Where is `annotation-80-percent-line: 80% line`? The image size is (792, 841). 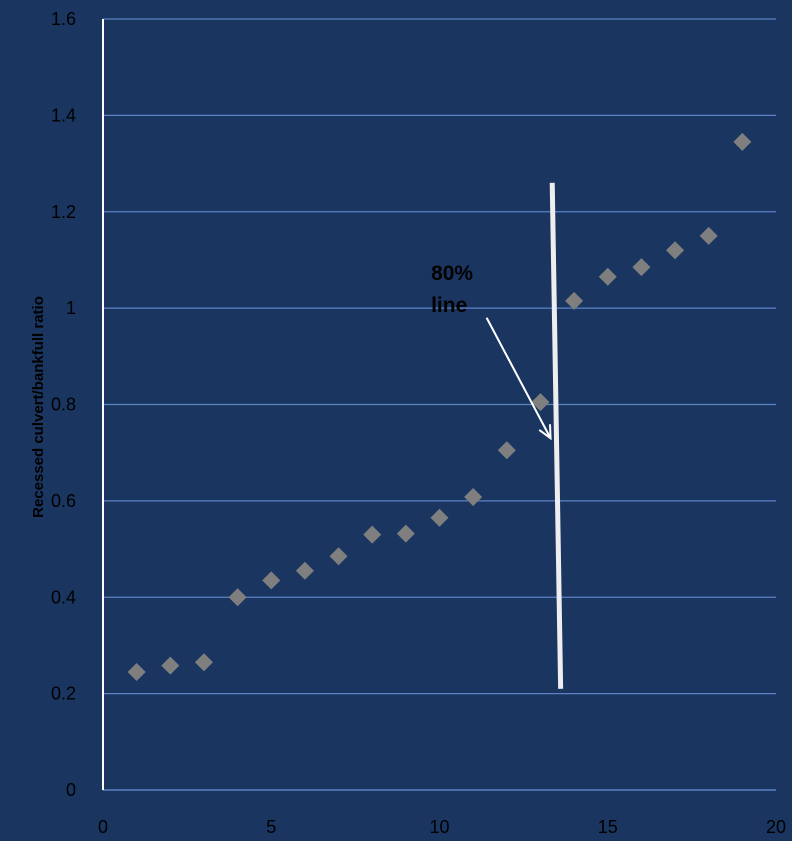 annotation-80-percent-line: 80% line is located at coordinates (497, 435).